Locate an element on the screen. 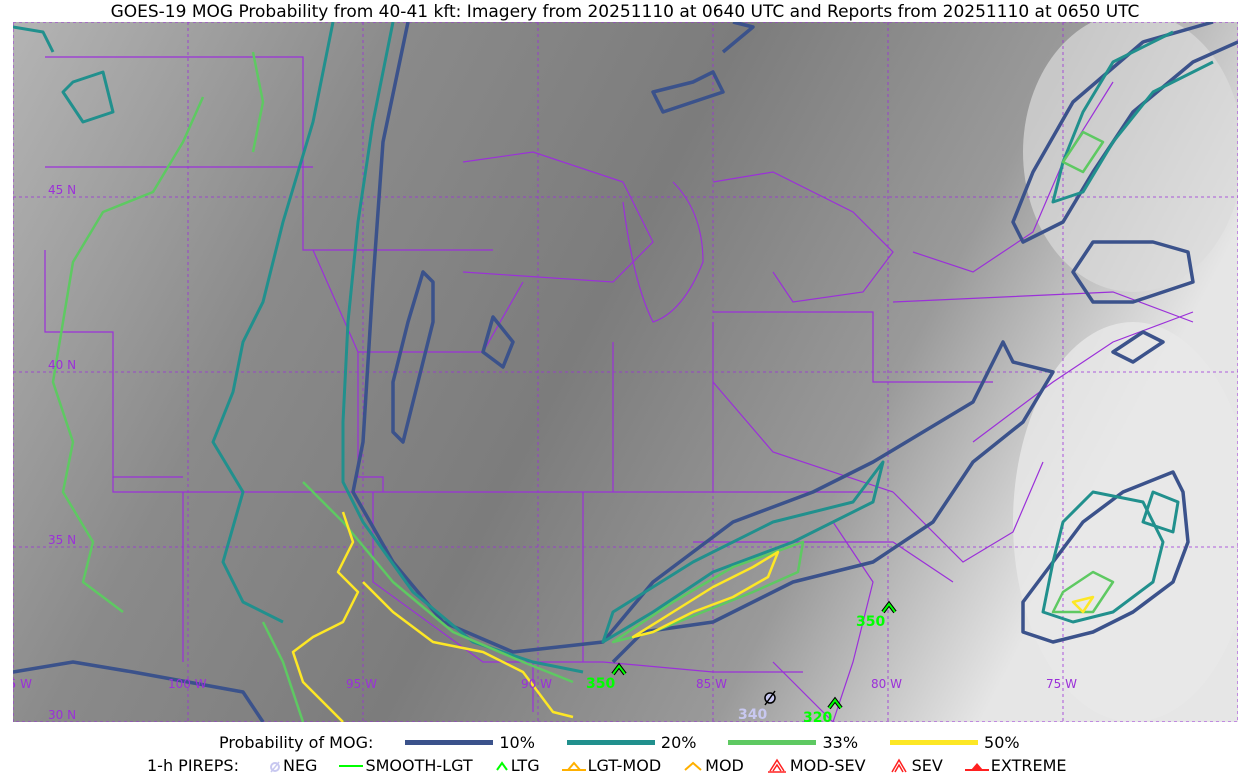  lon-label: 80 W is located at coordinates (886, 684).